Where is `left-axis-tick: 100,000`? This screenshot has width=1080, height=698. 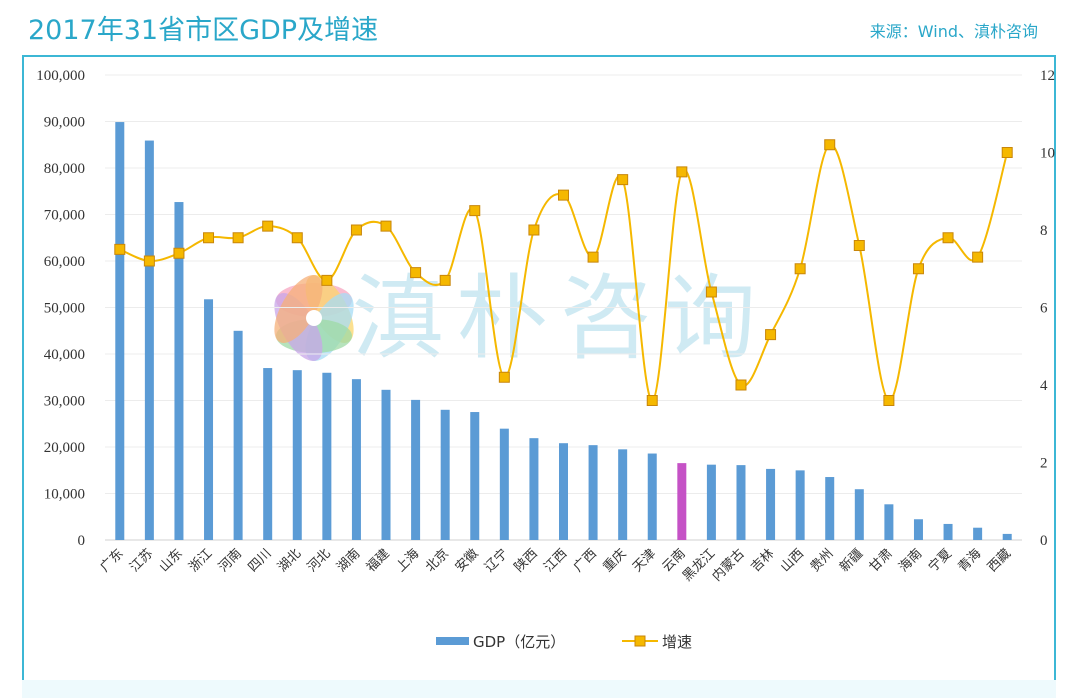 left-axis-tick: 100,000 is located at coordinates (60, 76).